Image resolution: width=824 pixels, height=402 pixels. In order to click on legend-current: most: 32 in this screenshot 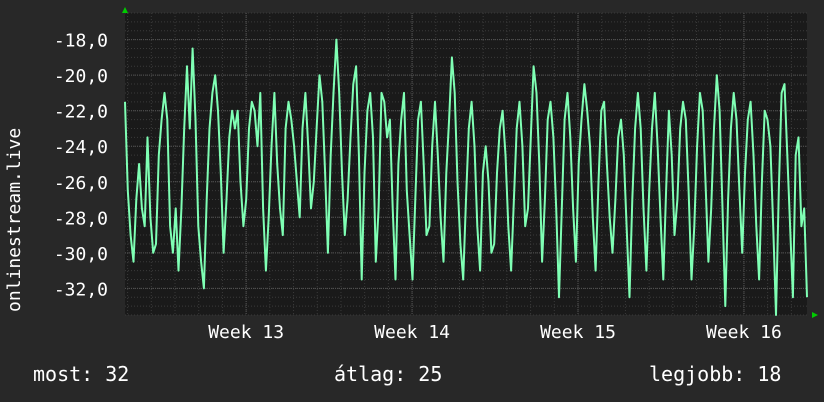, I will do `click(81, 374)`.